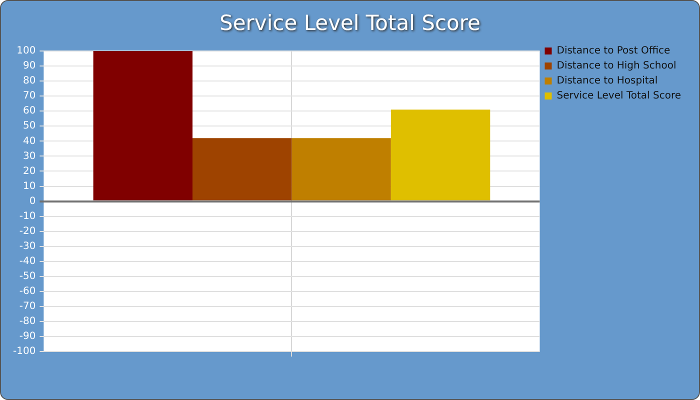 The width and height of the screenshot is (700, 400). Describe the element at coordinates (27, 306) in the screenshot. I see `y-tick-label: -70` at that location.